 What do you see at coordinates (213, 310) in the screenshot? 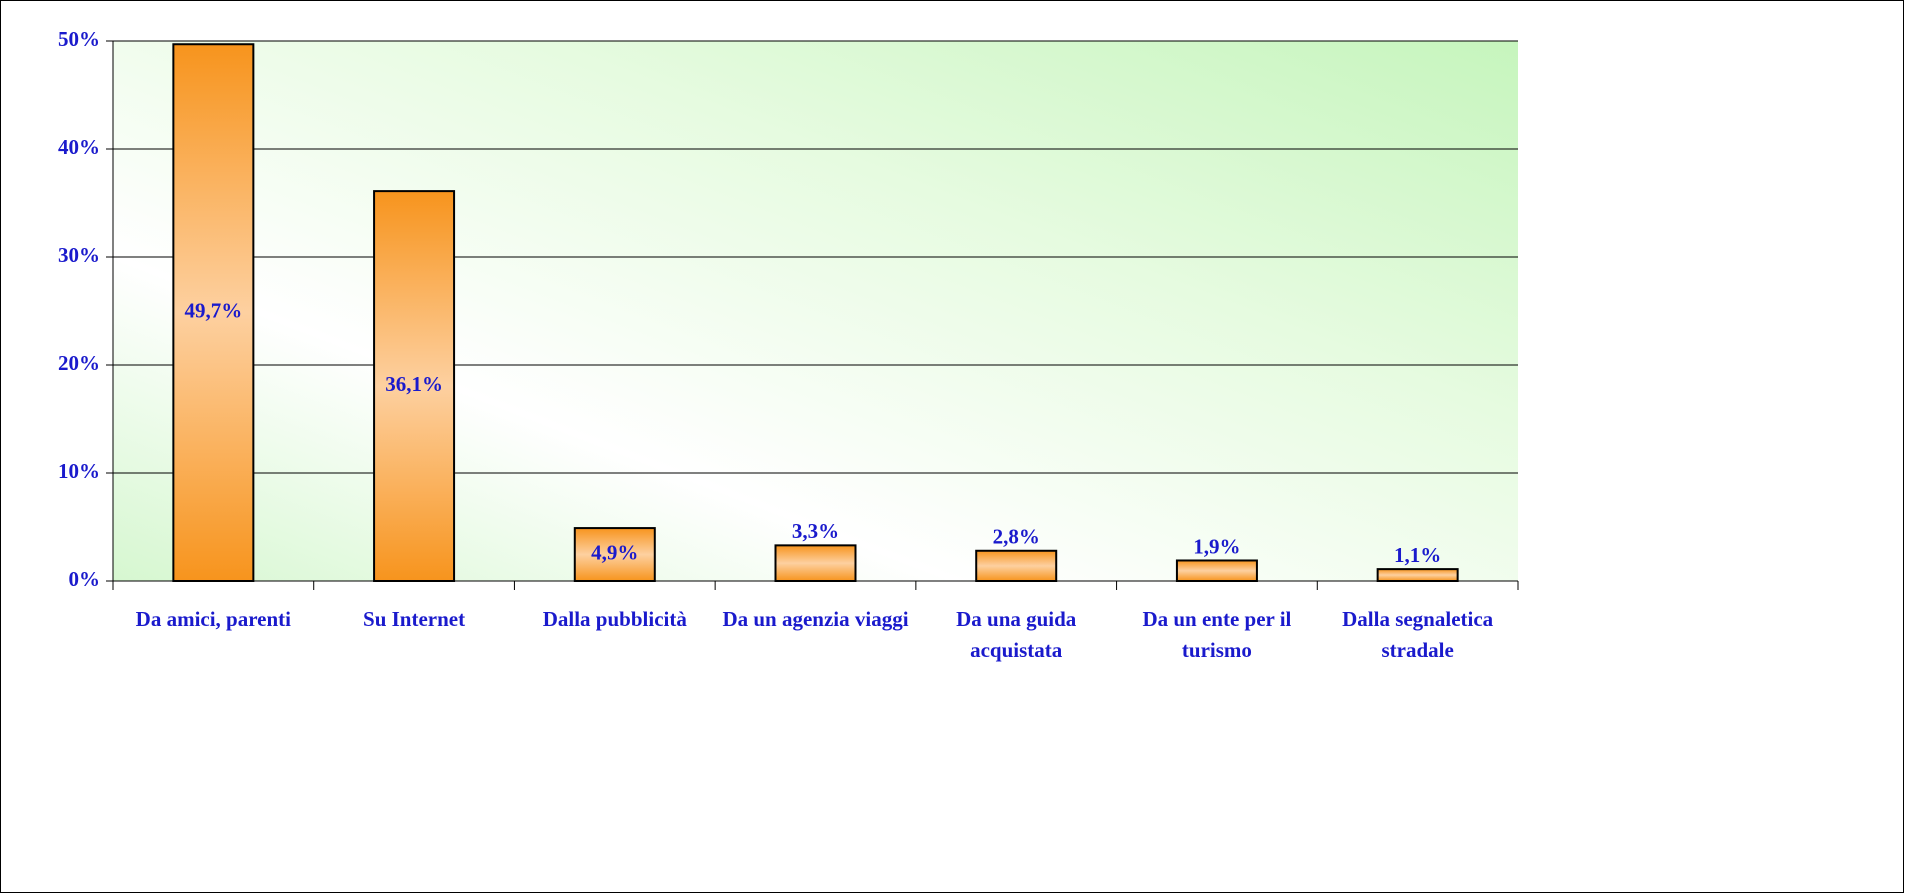
I see `data-label: 49,7%` at bounding box center [213, 310].